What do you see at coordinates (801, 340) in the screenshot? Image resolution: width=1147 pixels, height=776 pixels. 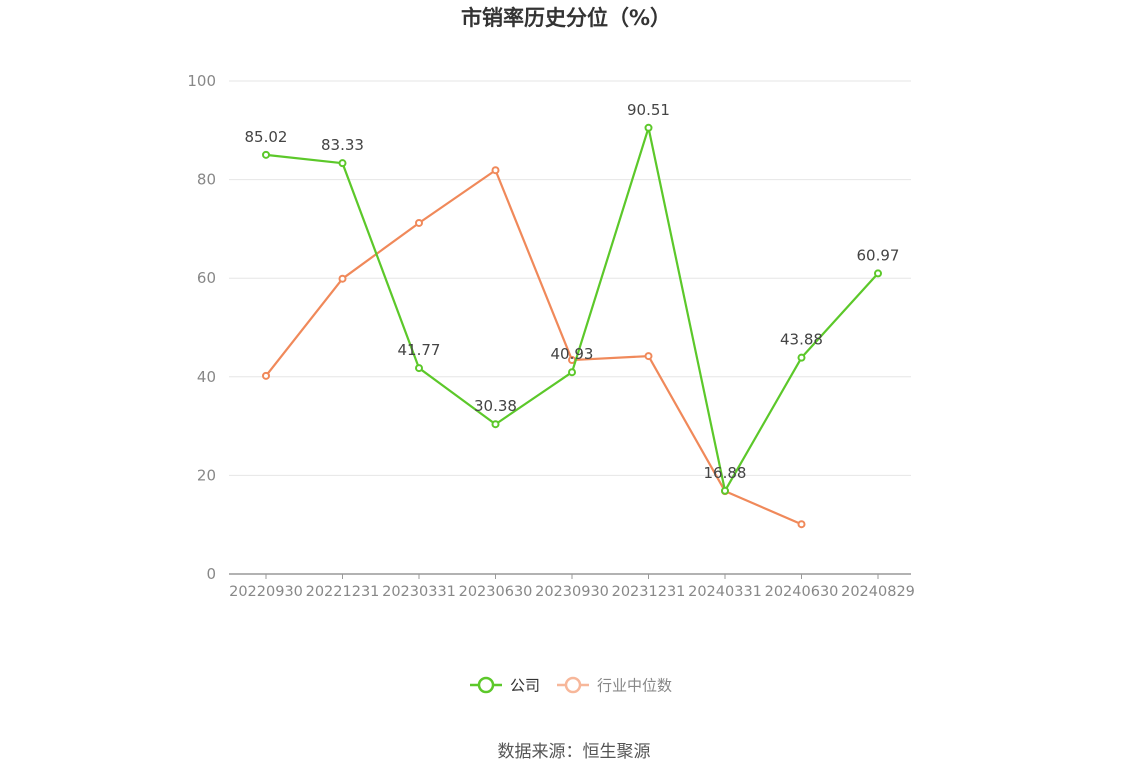 I see `data-label: 43.88` at bounding box center [801, 340].